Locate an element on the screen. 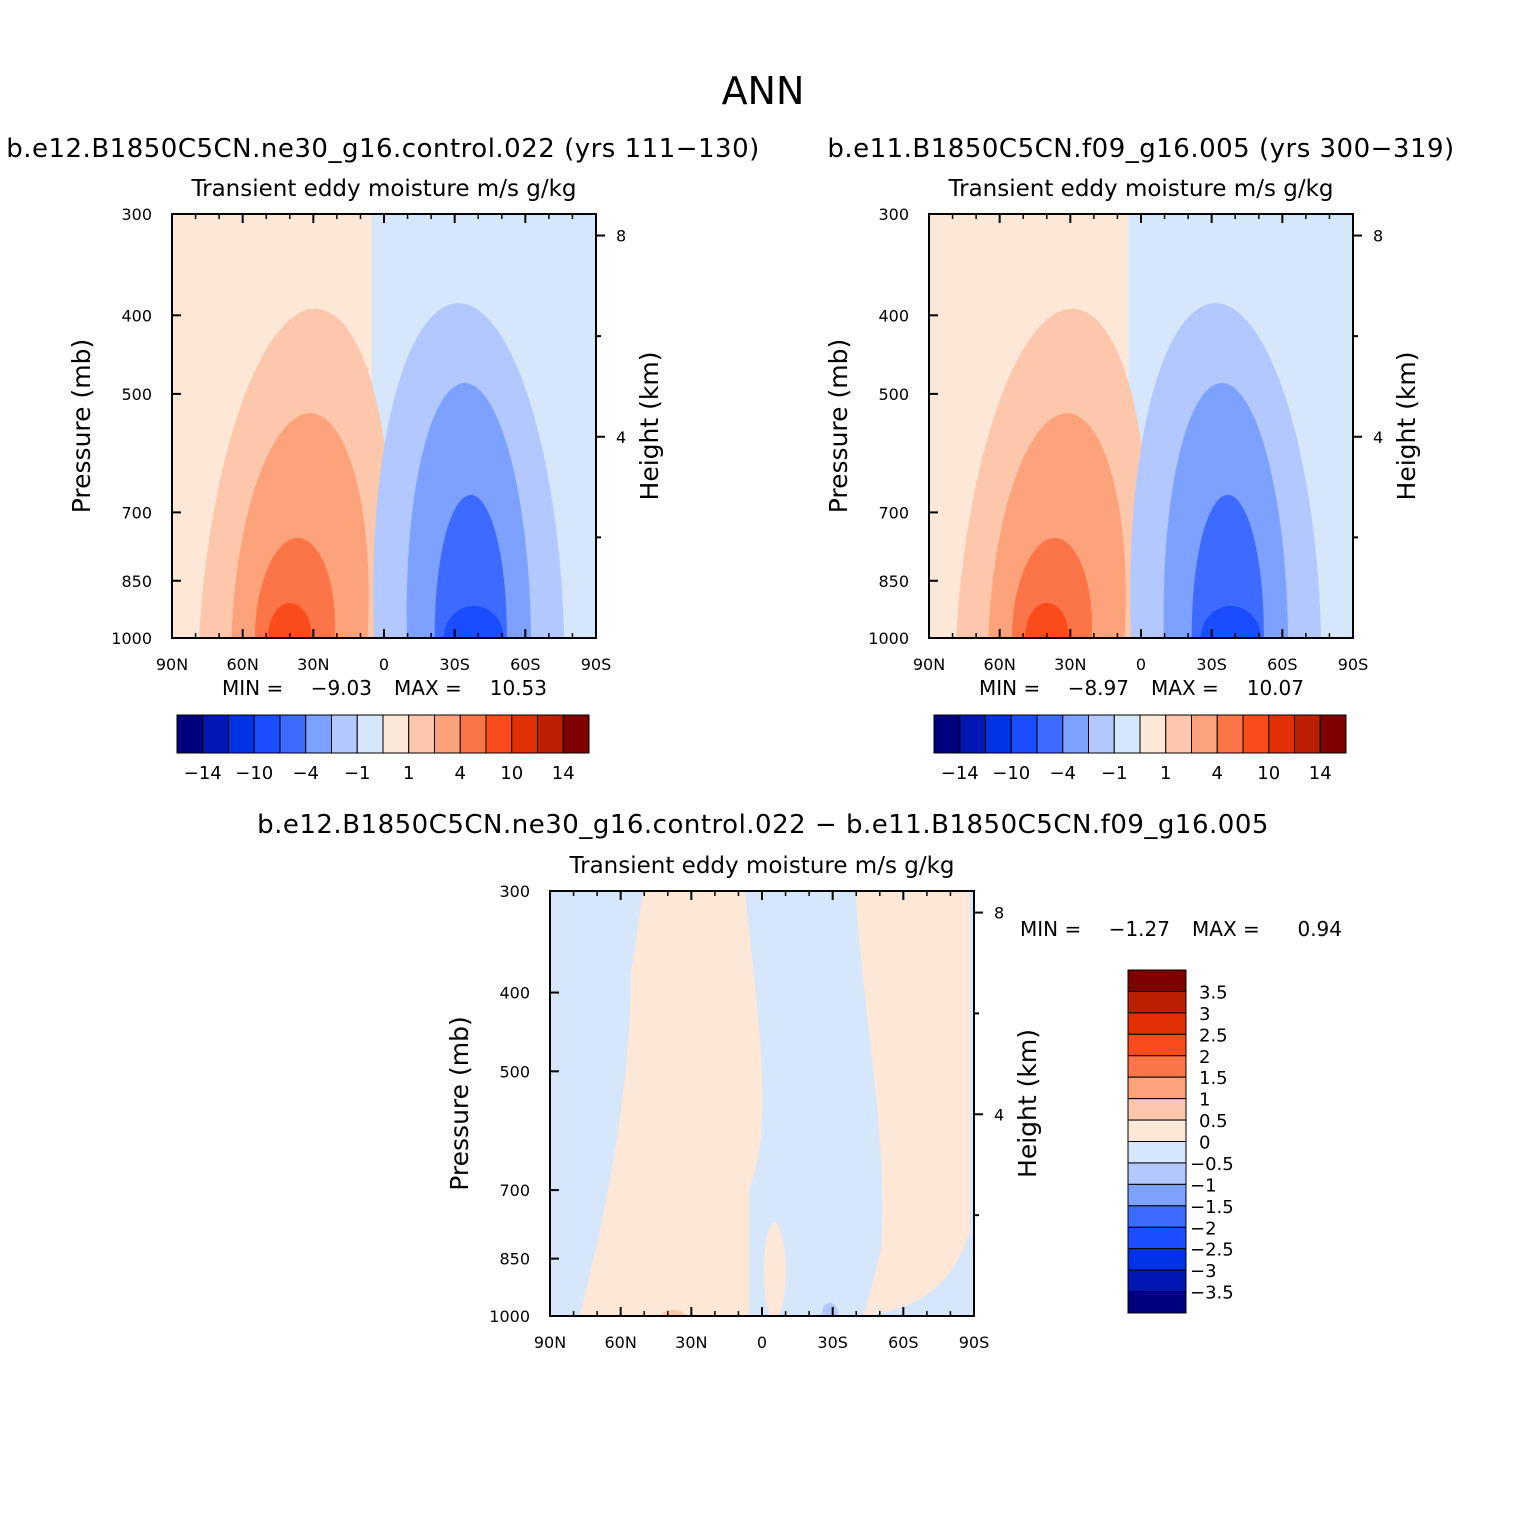 Image resolution: width=1525 pixels, height=1525 pixels. colorbar-label: −1.5 is located at coordinates (1212, 1207).